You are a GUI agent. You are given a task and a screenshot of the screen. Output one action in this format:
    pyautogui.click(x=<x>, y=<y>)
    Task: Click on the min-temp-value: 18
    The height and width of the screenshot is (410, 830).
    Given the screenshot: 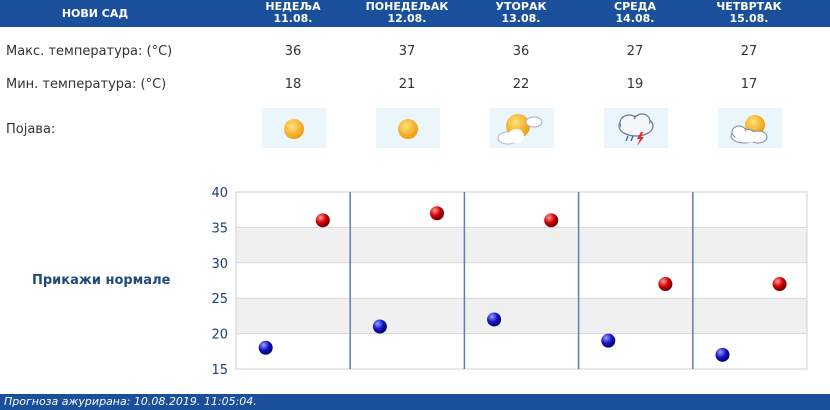 What is the action you would take?
    pyautogui.click(x=293, y=84)
    